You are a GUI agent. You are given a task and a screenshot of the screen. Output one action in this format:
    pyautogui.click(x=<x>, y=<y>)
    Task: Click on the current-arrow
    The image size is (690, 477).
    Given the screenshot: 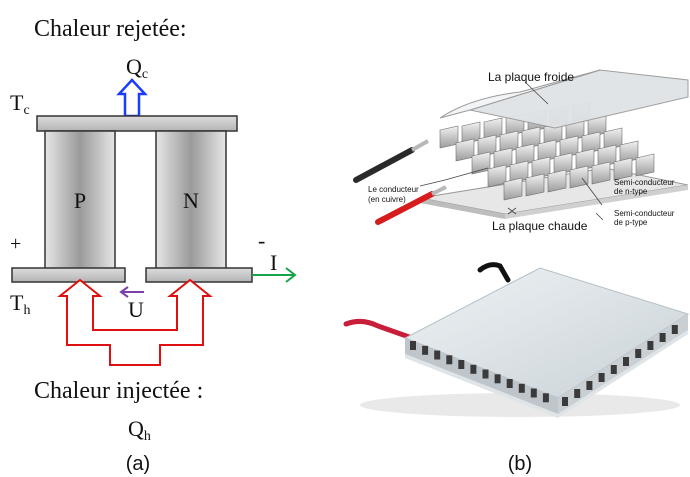 What is the action you would take?
    pyautogui.click(x=274, y=275)
    